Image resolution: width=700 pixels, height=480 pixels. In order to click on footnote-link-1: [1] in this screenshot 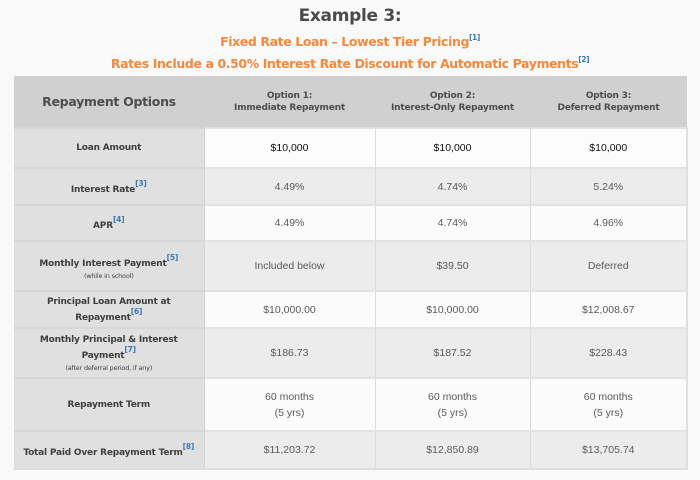, I will do `click(474, 37)`.